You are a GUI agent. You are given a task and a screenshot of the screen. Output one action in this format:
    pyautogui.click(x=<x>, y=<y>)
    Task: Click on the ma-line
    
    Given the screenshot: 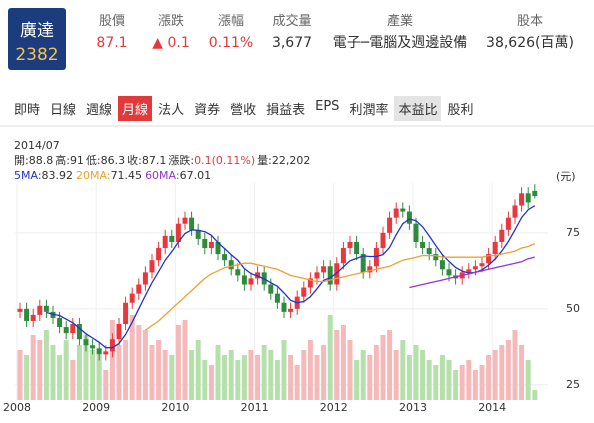 What is the action you would take?
    pyautogui.click(x=340, y=287)
    